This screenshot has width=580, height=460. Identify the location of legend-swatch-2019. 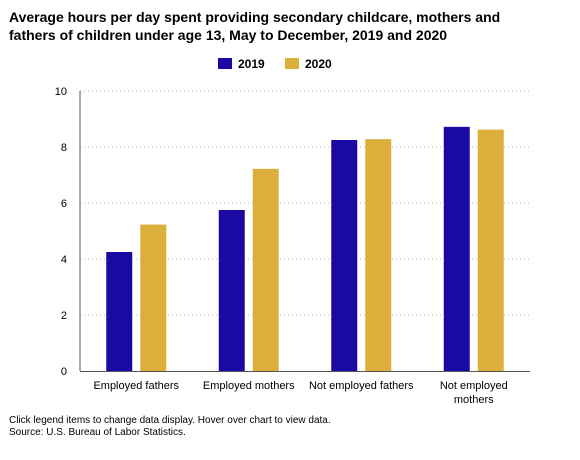
(225, 63).